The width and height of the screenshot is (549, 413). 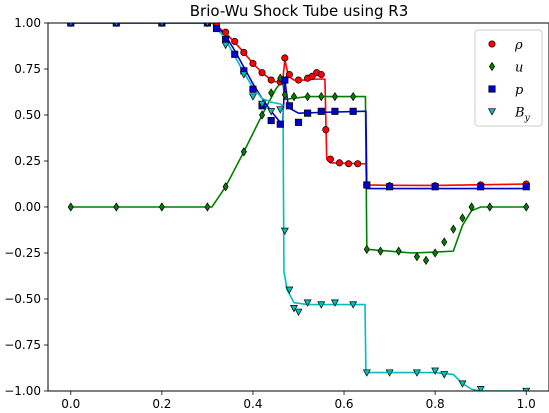 I want to click on y-tick-label: 1.00, so click(x=27, y=23).